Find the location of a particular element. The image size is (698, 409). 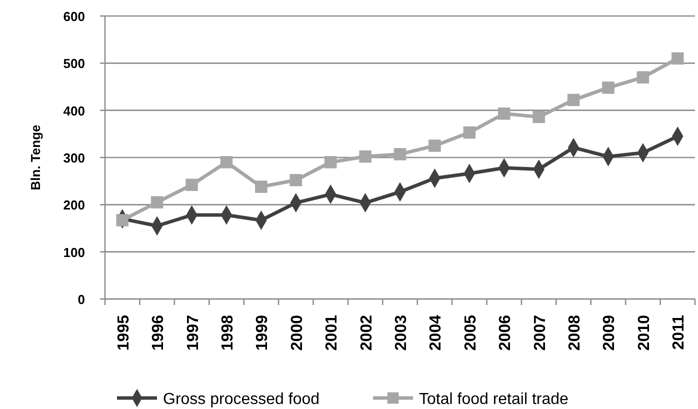

y-tick-label: 0 is located at coordinates (81, 299).